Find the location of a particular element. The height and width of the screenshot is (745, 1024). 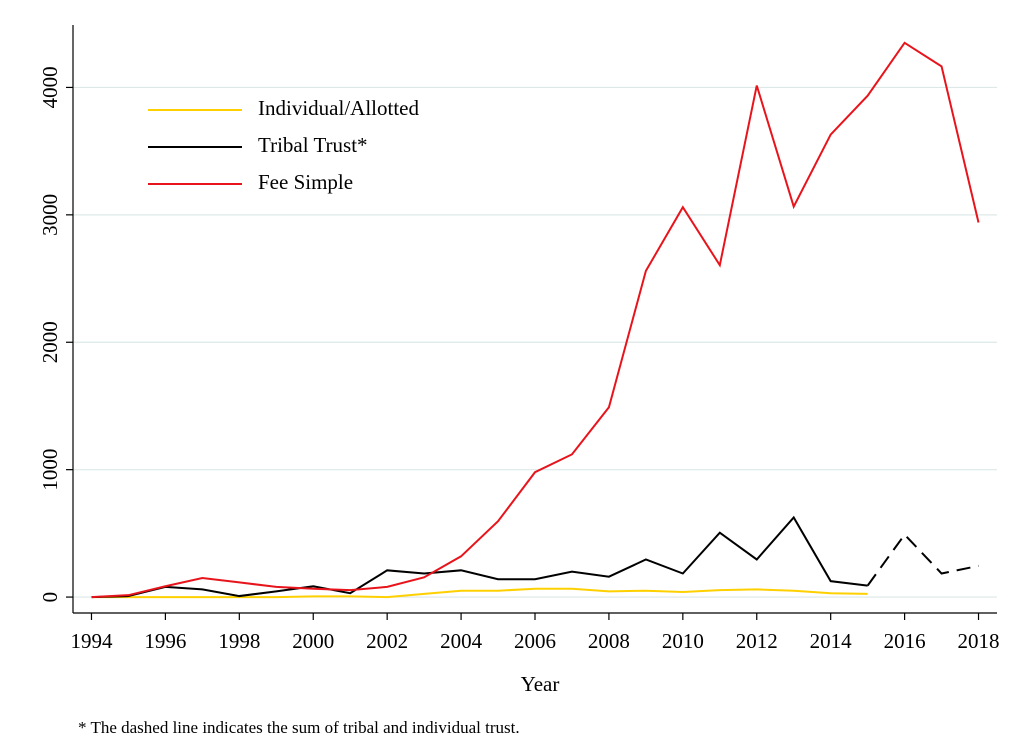

y-tick-label: 4000 is located at coordinates (50, 87).